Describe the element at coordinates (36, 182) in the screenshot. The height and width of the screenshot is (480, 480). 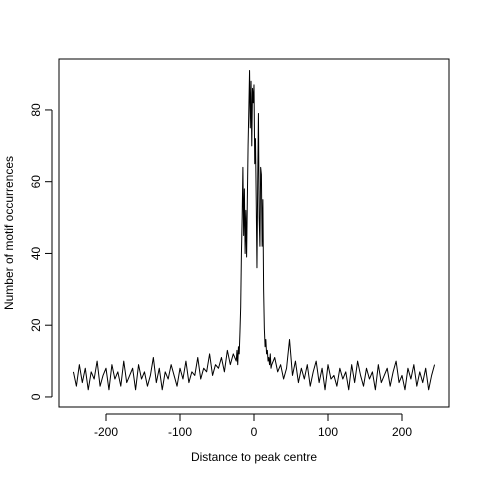
I see `y-tick-label: 60` at that location.